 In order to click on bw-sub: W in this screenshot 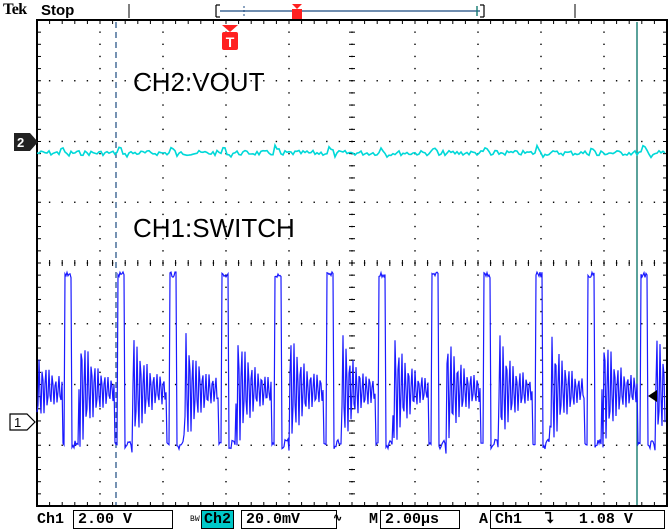, I will do `click(197, 519)`.